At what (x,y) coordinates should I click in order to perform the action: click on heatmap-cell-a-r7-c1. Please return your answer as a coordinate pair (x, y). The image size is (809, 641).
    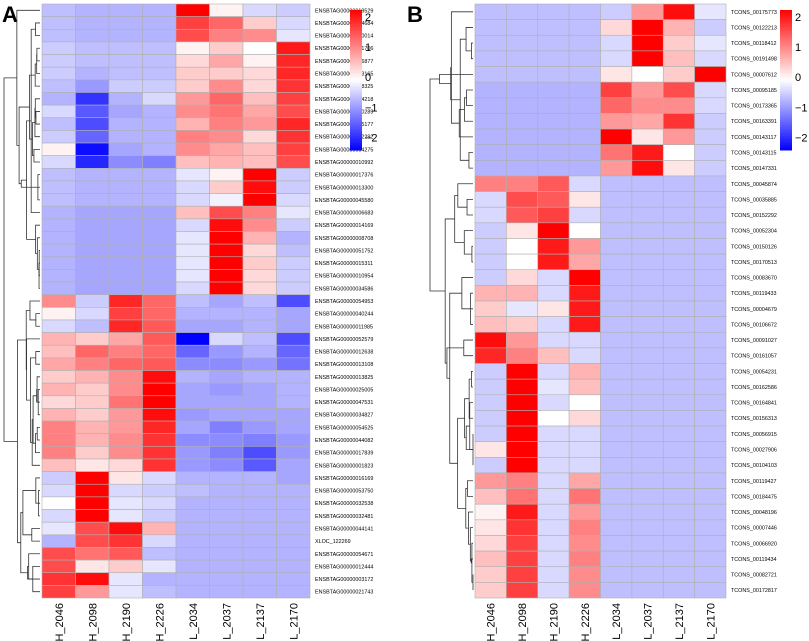
    Looking at the image, I should click on (92, 99).